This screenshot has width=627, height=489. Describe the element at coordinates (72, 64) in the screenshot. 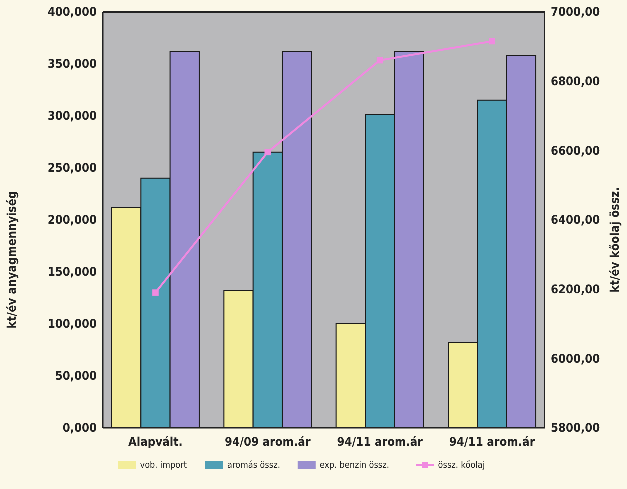

I see `y-tick-label: 350,000` at that location.